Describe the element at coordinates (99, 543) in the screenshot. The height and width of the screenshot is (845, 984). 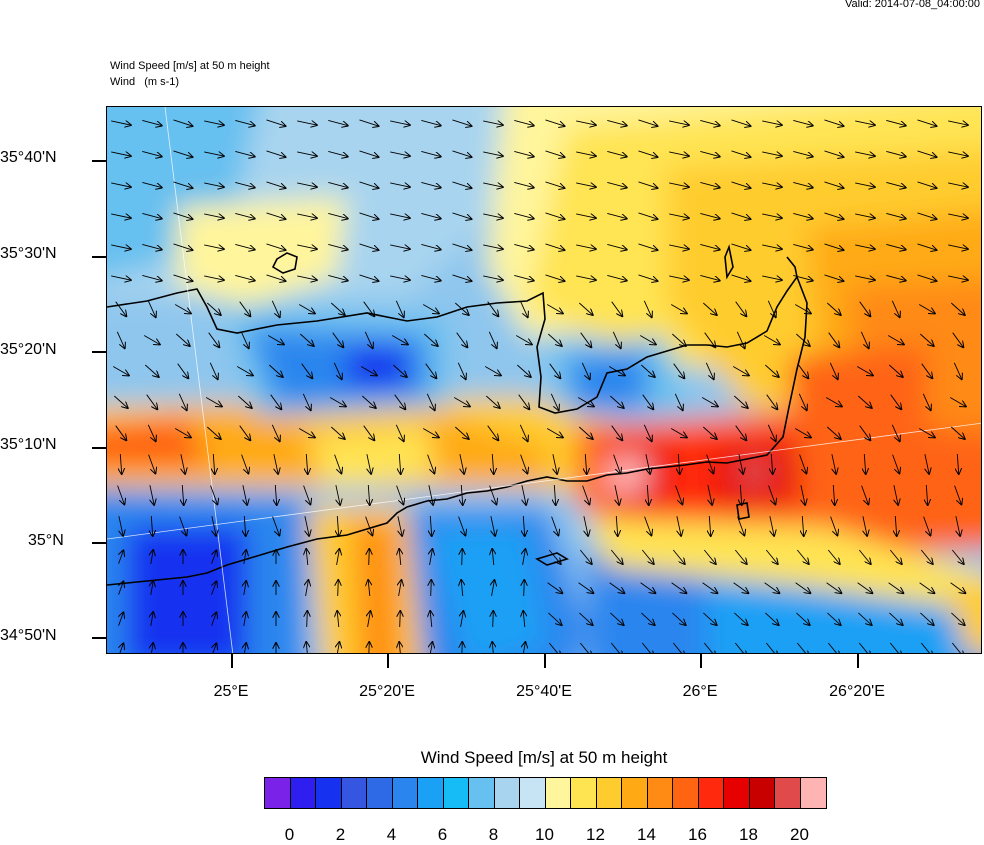
I see `lat-tick` at that location.